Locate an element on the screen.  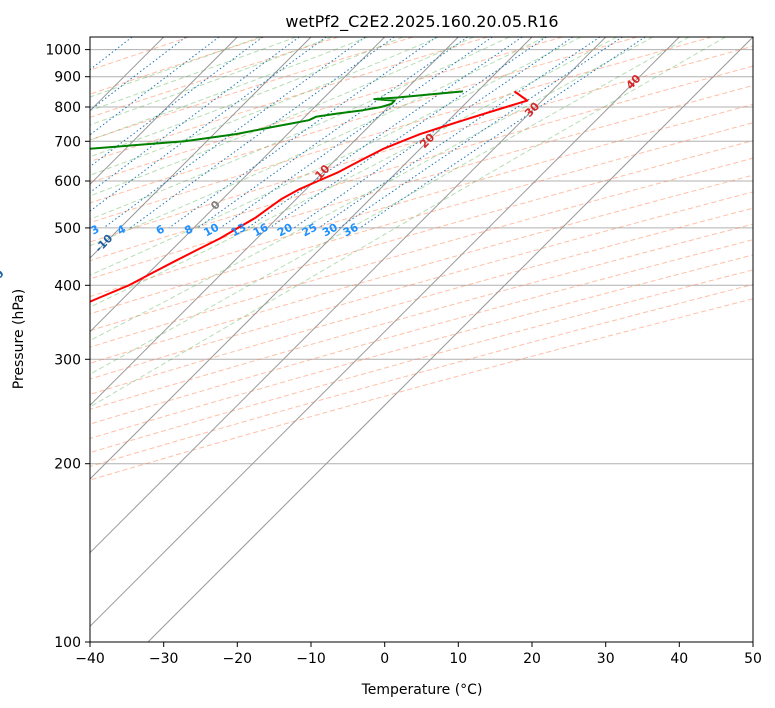
y-tick-label: 800 is located at coordinates (67, 108).